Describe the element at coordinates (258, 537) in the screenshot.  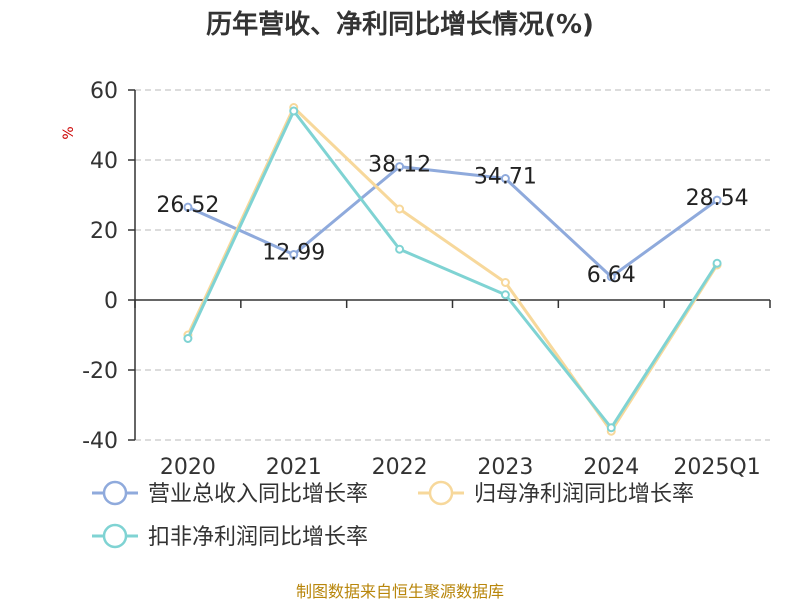
I see `legend-label: 扣非净利润同比增长率` at that location.